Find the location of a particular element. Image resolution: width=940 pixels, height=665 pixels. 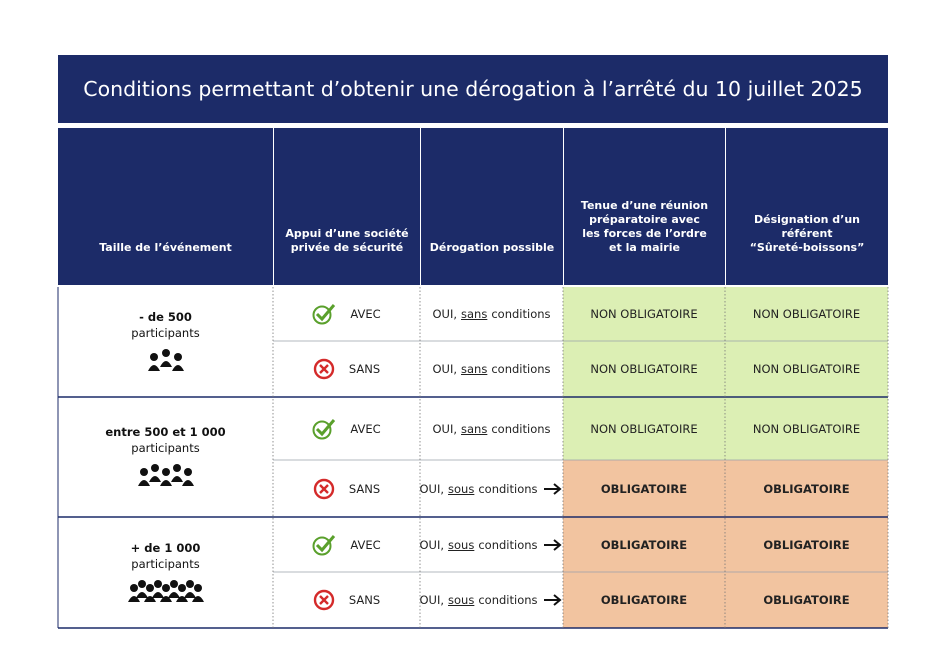

header-line: “Sûreté-boissons” is located at coordinates (807, 247).